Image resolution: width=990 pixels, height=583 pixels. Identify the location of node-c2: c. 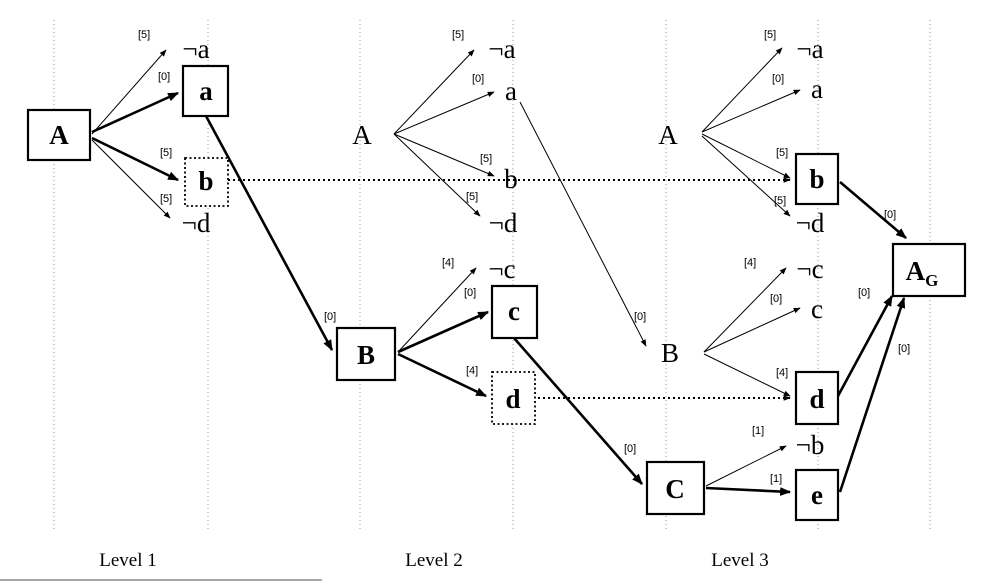
(514, 311).